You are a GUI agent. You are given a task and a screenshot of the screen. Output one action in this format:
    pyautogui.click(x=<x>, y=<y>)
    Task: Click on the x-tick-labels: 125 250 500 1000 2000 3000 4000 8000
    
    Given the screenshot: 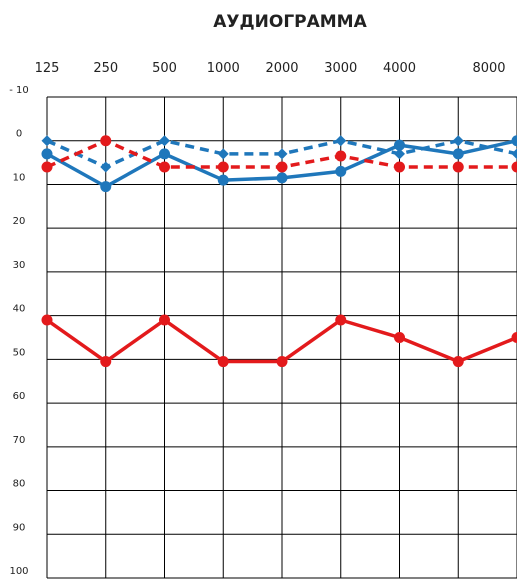 What is the action you would take?
    pyautogui.click(x=270, y=68)
    